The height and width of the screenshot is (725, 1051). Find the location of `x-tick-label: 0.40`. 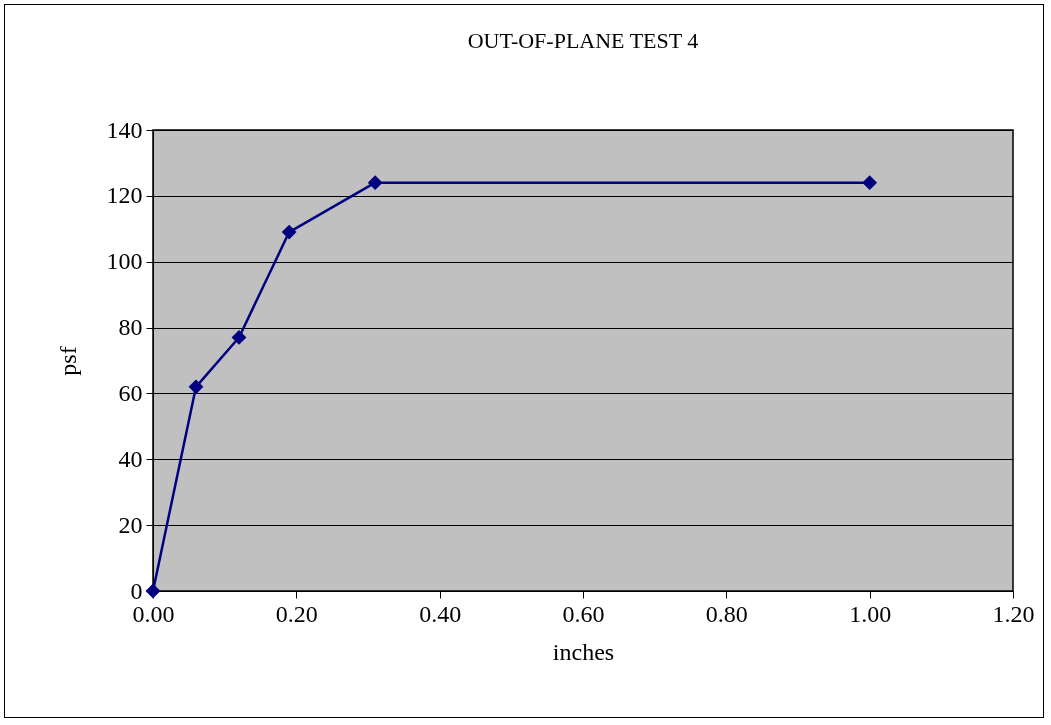

x-tick-label: 0.40 is located at coordinates (440, 613).